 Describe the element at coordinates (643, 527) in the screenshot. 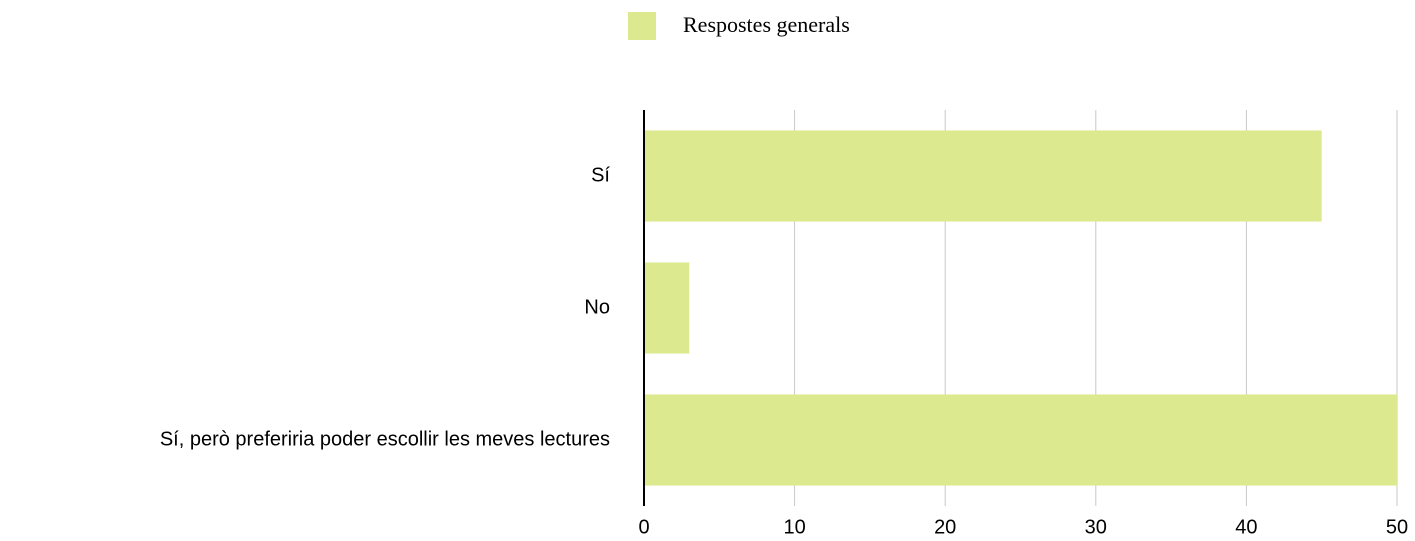

I see `x-tick-label: 0` at that location.